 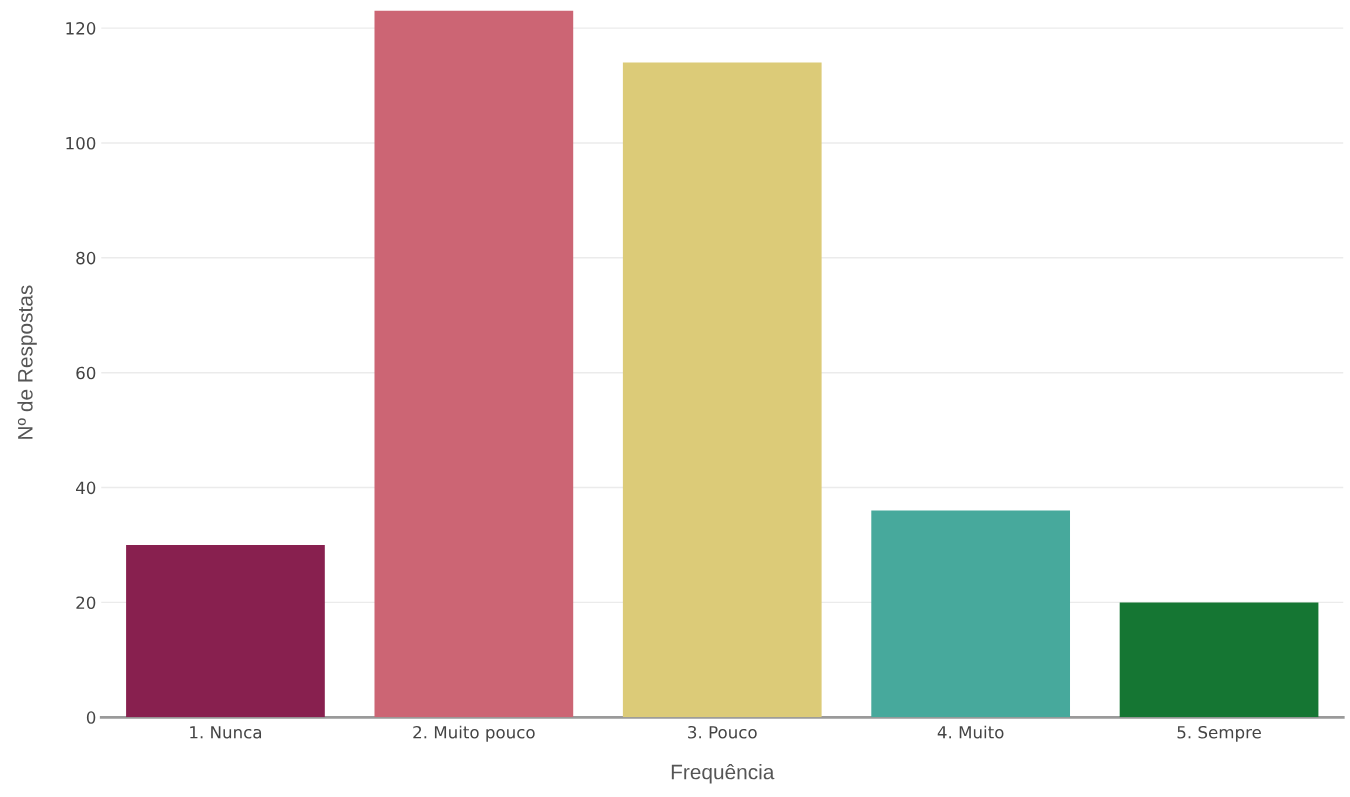 I want to click on x-axis-title: Frequência, so click(x=723, y=773).